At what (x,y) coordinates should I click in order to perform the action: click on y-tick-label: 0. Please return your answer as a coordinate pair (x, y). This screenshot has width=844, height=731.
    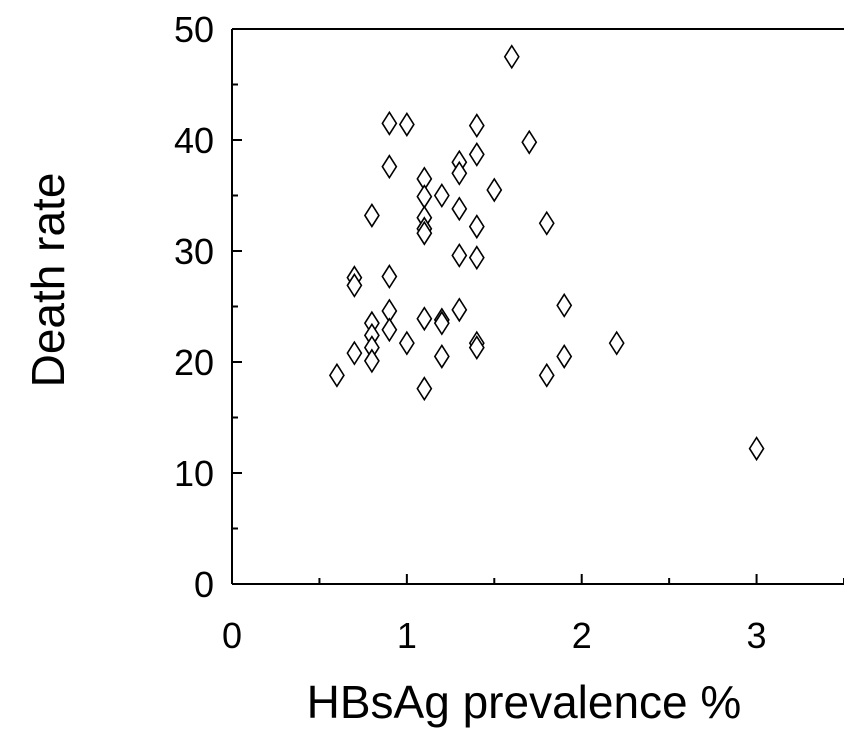
    Looking at the image, I should click on (204, 584).